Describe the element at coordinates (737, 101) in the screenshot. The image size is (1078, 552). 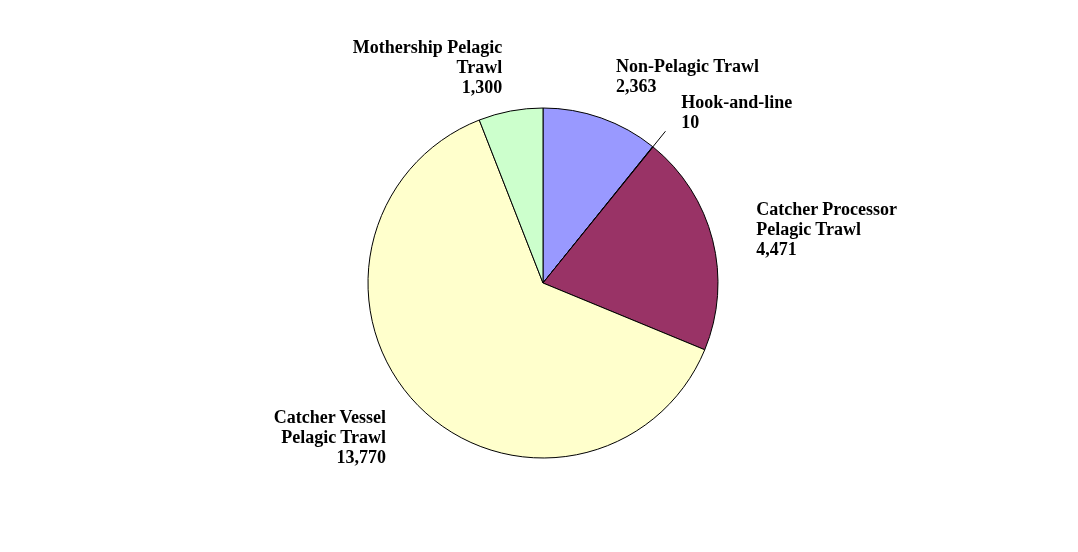
I see `slice-label: Hook-and-line` at that location.